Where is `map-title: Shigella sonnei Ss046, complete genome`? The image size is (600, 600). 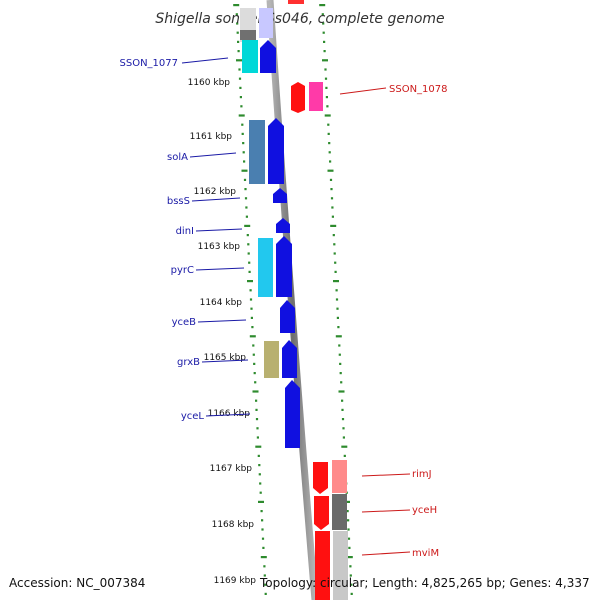 map-title: Shigella sonnei Ss046, complete genome is located at coordinates (299, 19).